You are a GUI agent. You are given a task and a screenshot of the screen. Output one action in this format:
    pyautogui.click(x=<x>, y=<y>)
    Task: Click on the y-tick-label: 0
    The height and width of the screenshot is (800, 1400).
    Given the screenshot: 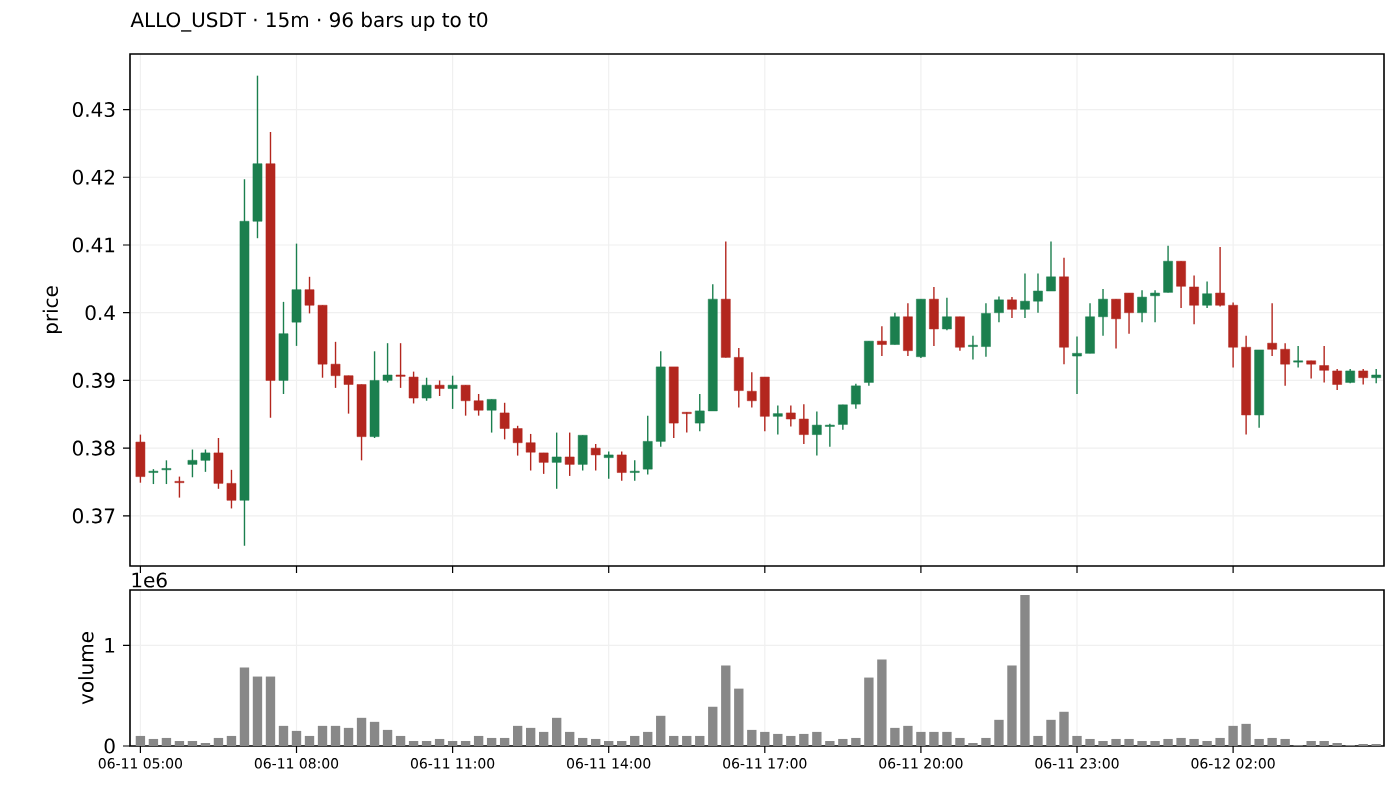 What is the action you would take?
    pyautogui.click(x=109, y=746)
    